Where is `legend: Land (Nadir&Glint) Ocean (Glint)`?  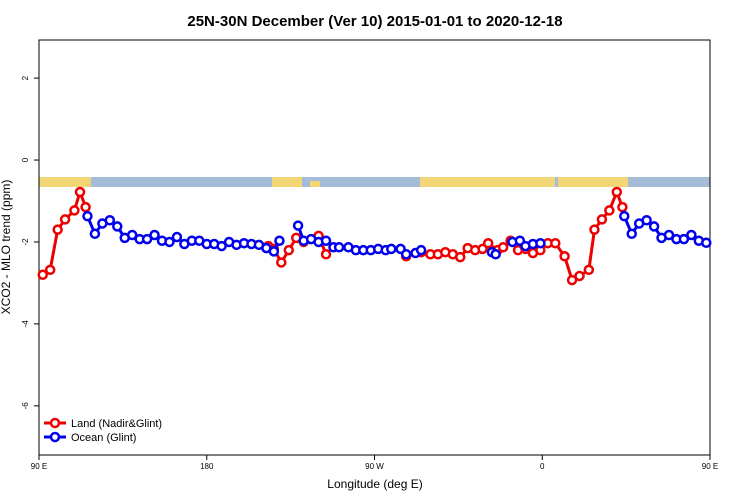
legend: Land (Nadir&Glint) Ocean (Glint) is located at coordinates (103, 430).